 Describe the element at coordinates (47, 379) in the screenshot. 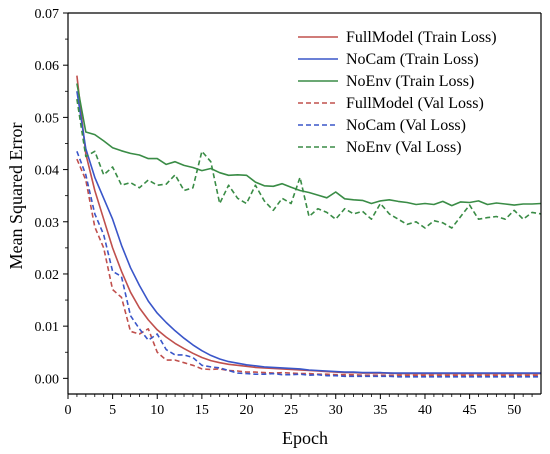

I see `y-tick-label: 0.00` at that location.